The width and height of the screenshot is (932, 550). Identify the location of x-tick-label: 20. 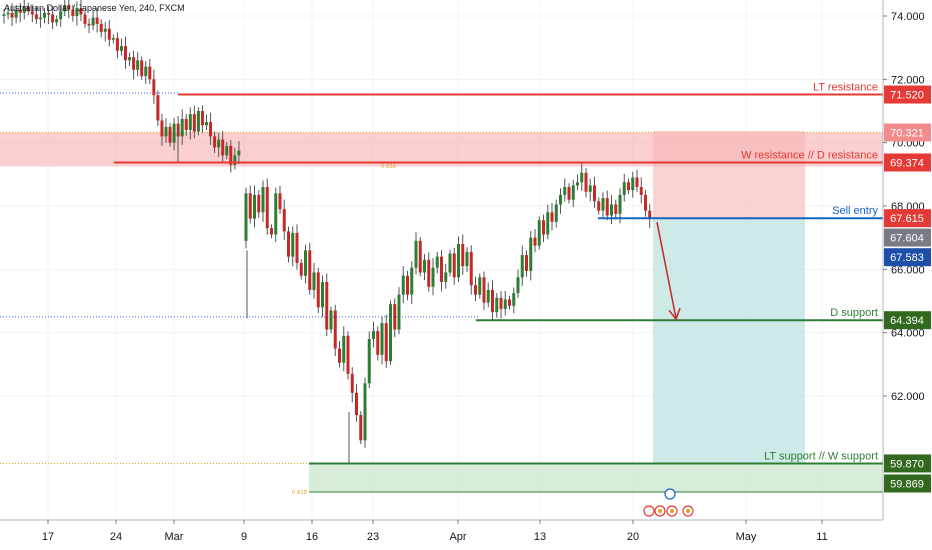
(633, 537).